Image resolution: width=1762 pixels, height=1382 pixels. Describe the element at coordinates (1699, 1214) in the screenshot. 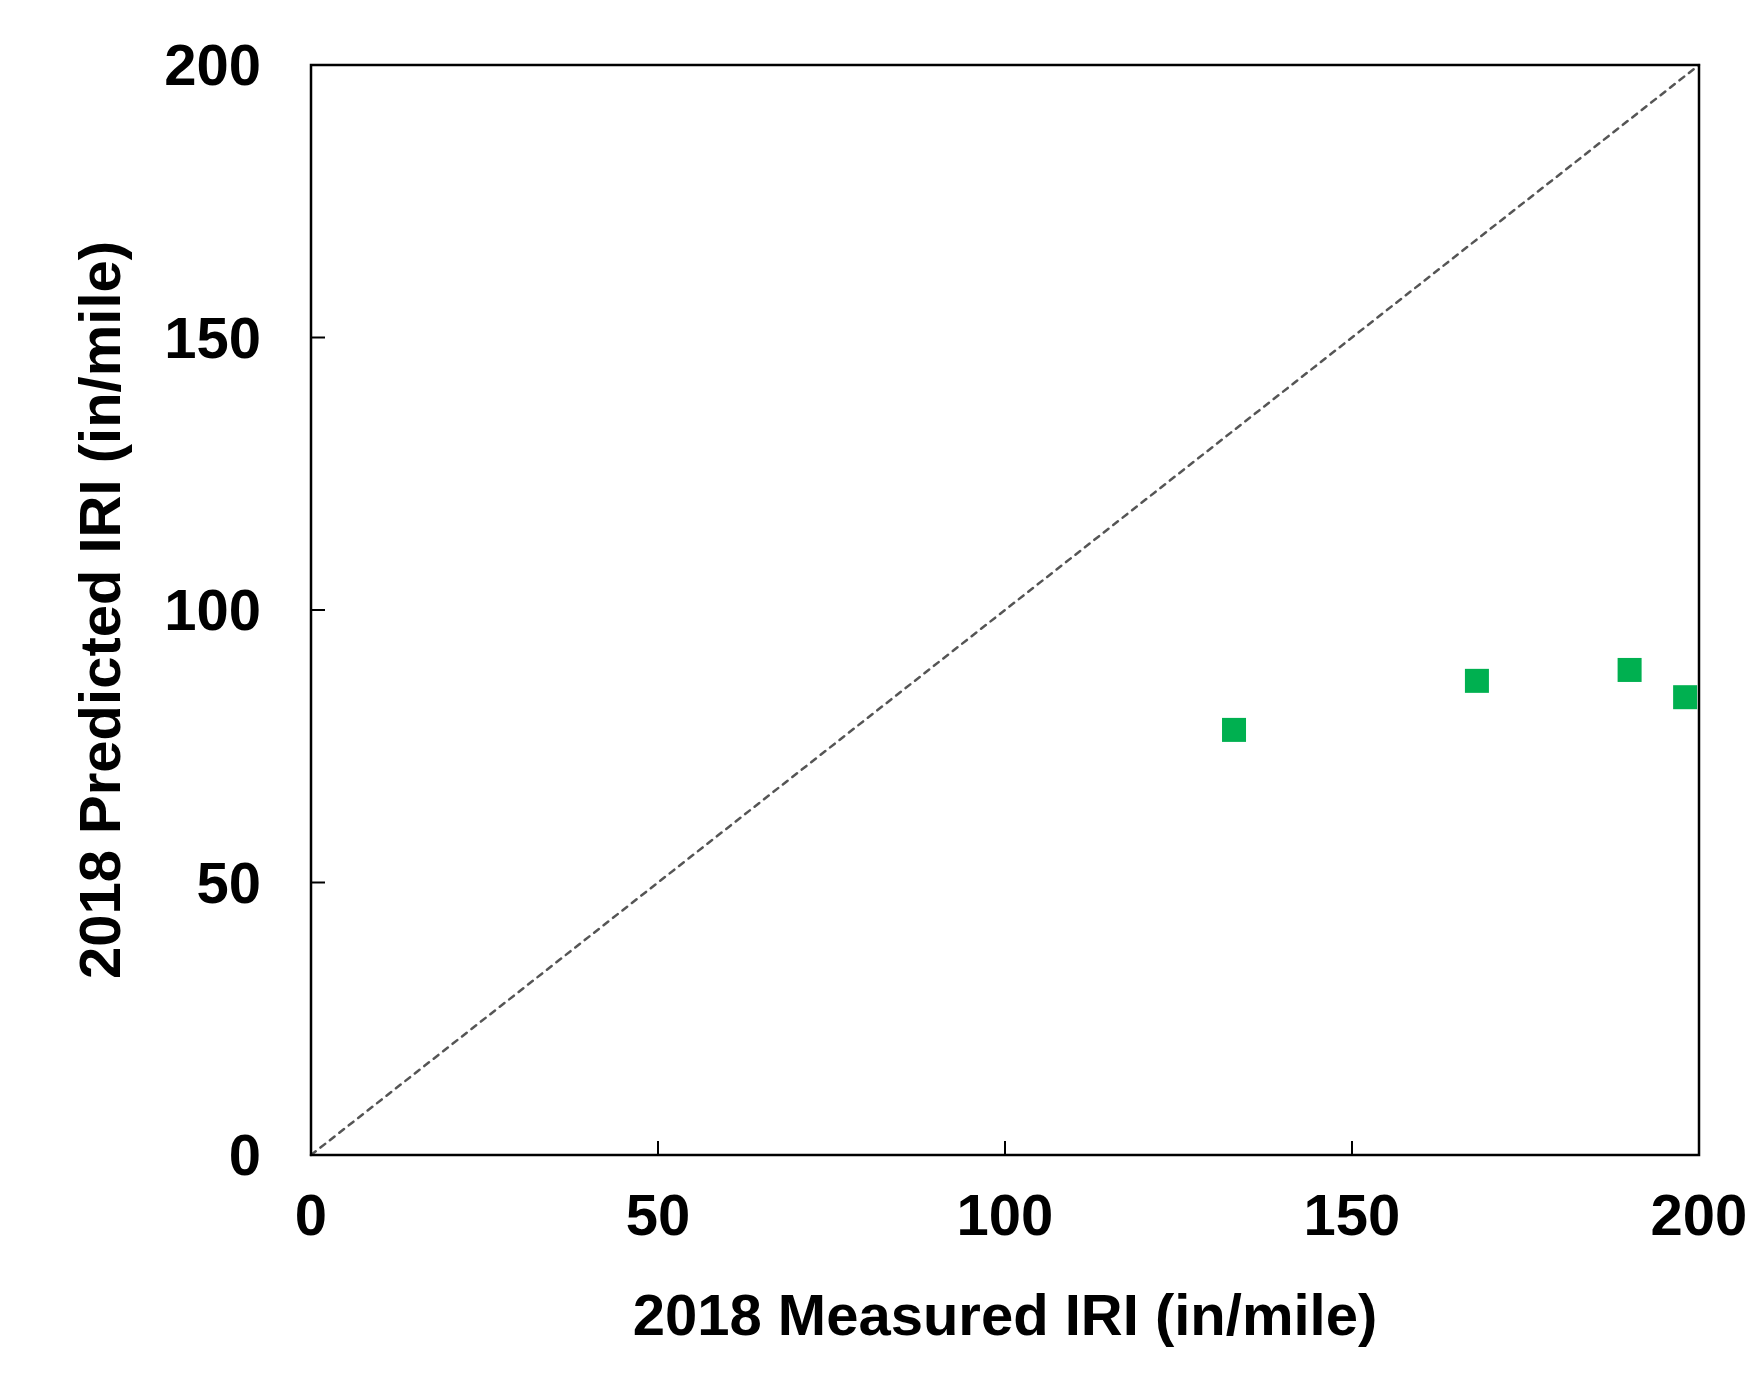

I see `x-tick-label: 200` at that location.